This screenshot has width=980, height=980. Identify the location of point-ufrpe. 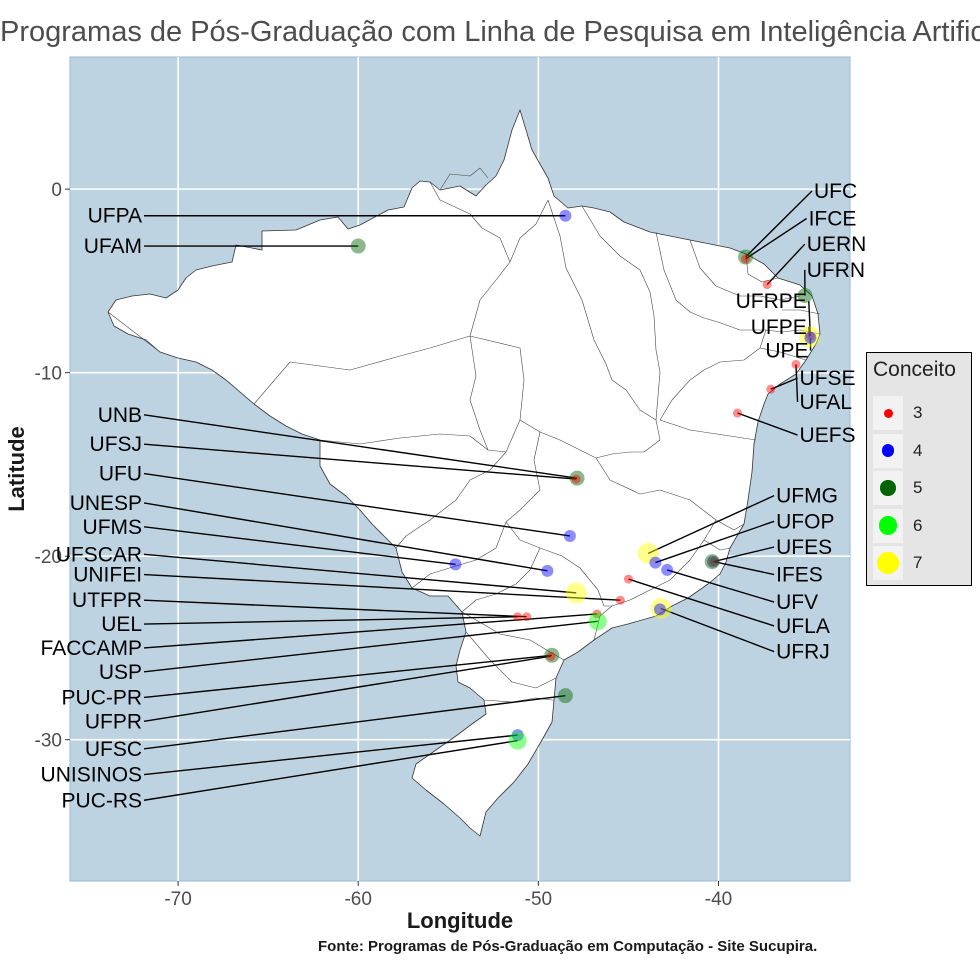
(810, 336).